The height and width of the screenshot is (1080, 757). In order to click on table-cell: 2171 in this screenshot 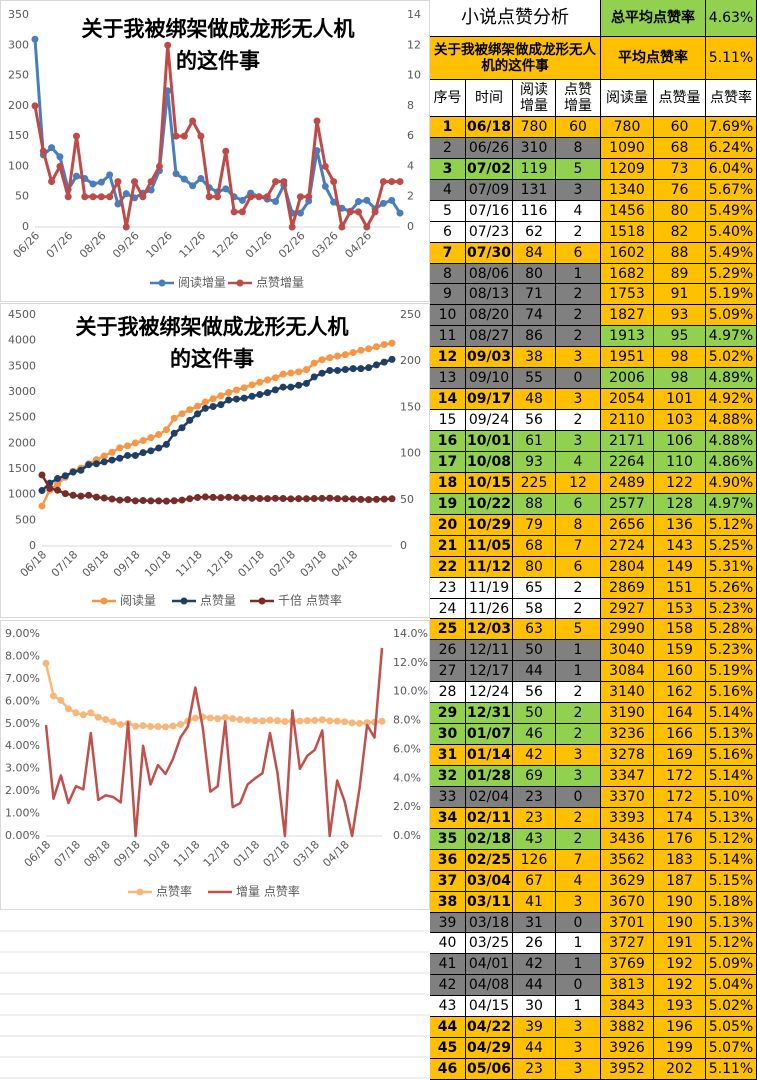, I will do `click(627, 441)`.